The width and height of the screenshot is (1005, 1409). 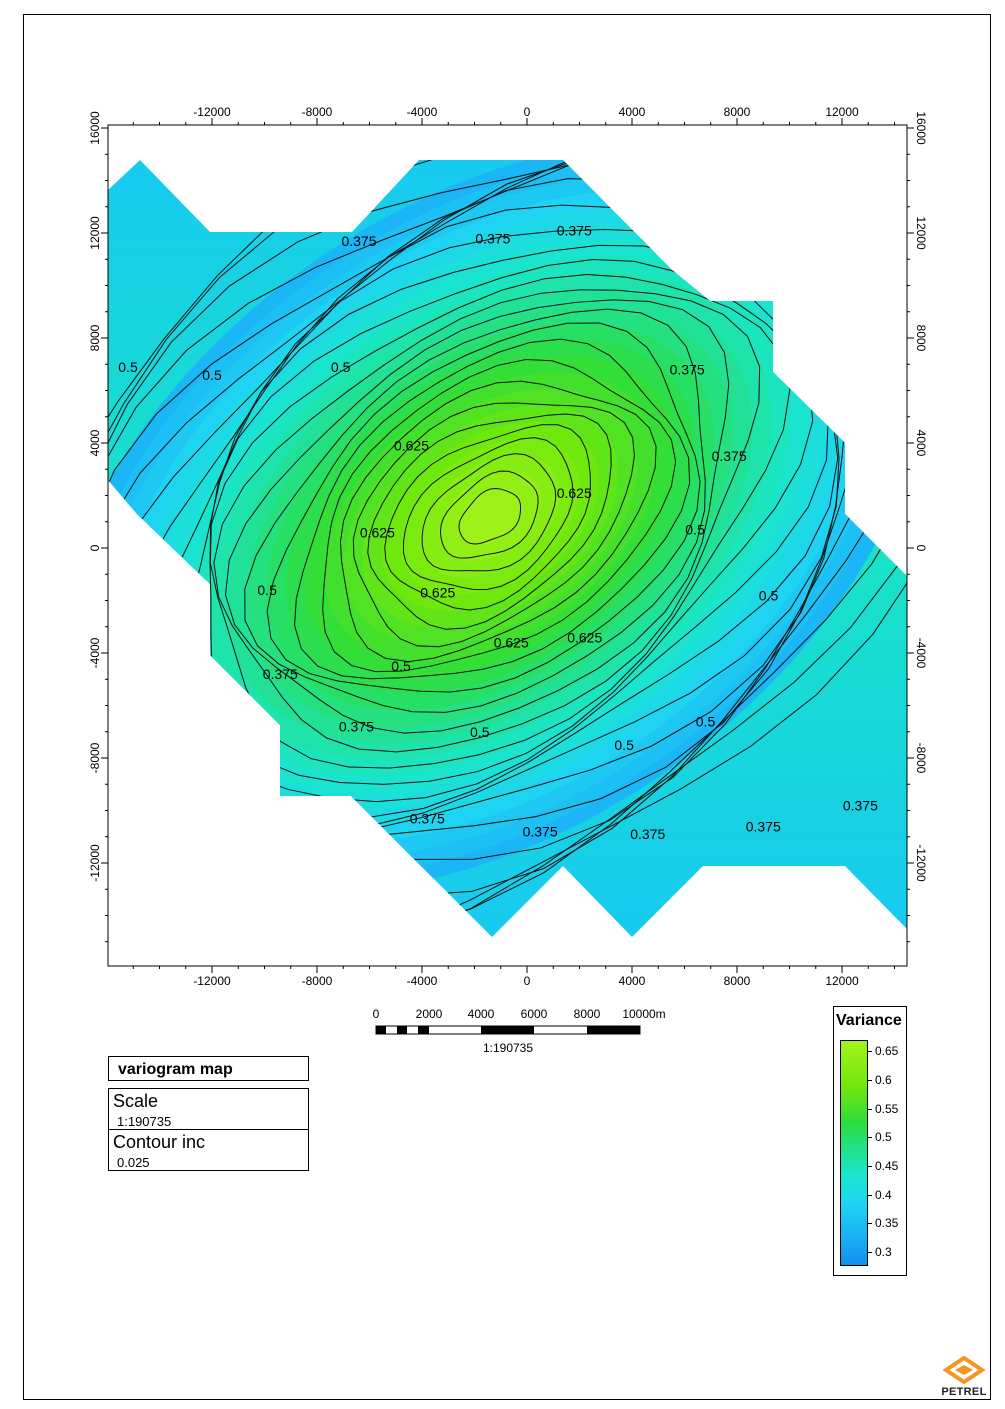 What do you see at coordinates (643, 1014) in the screenshot?
I see `scale-bar-label: 10000m` at bounding box center [643, 1014].